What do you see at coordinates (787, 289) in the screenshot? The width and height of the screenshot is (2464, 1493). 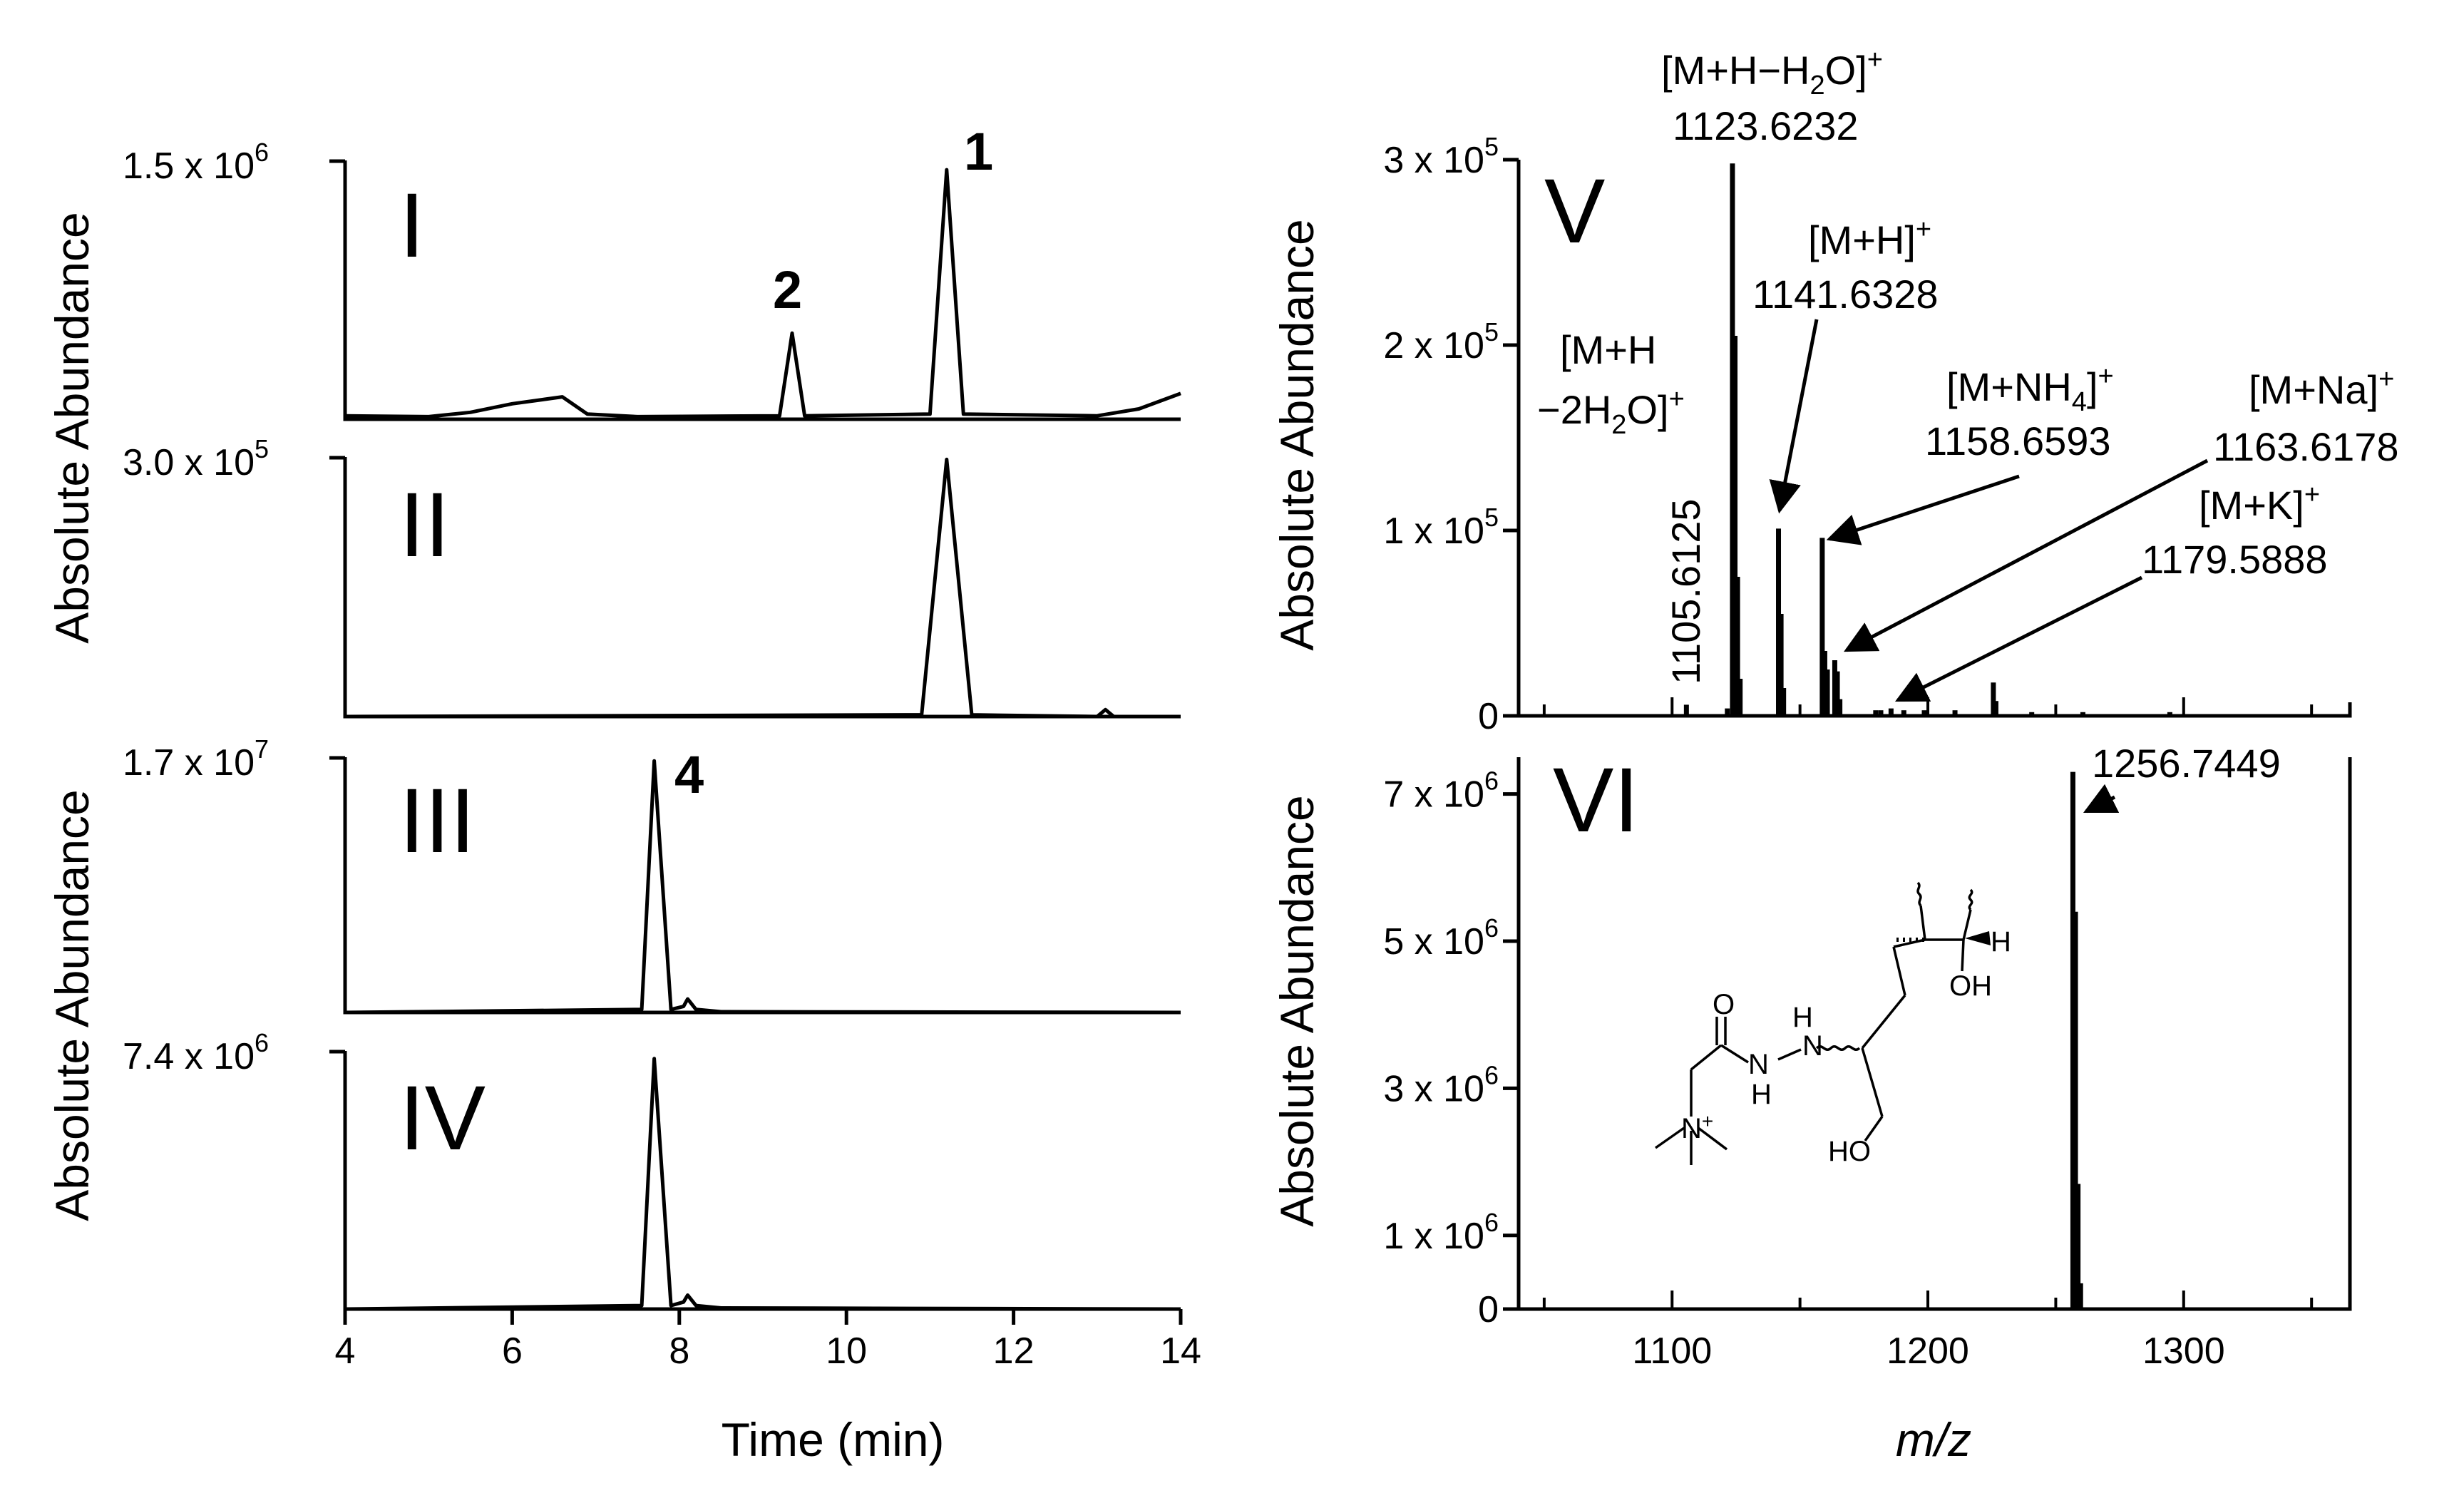 I see `peak-label-2: 2` at bounding box center [787, 289].